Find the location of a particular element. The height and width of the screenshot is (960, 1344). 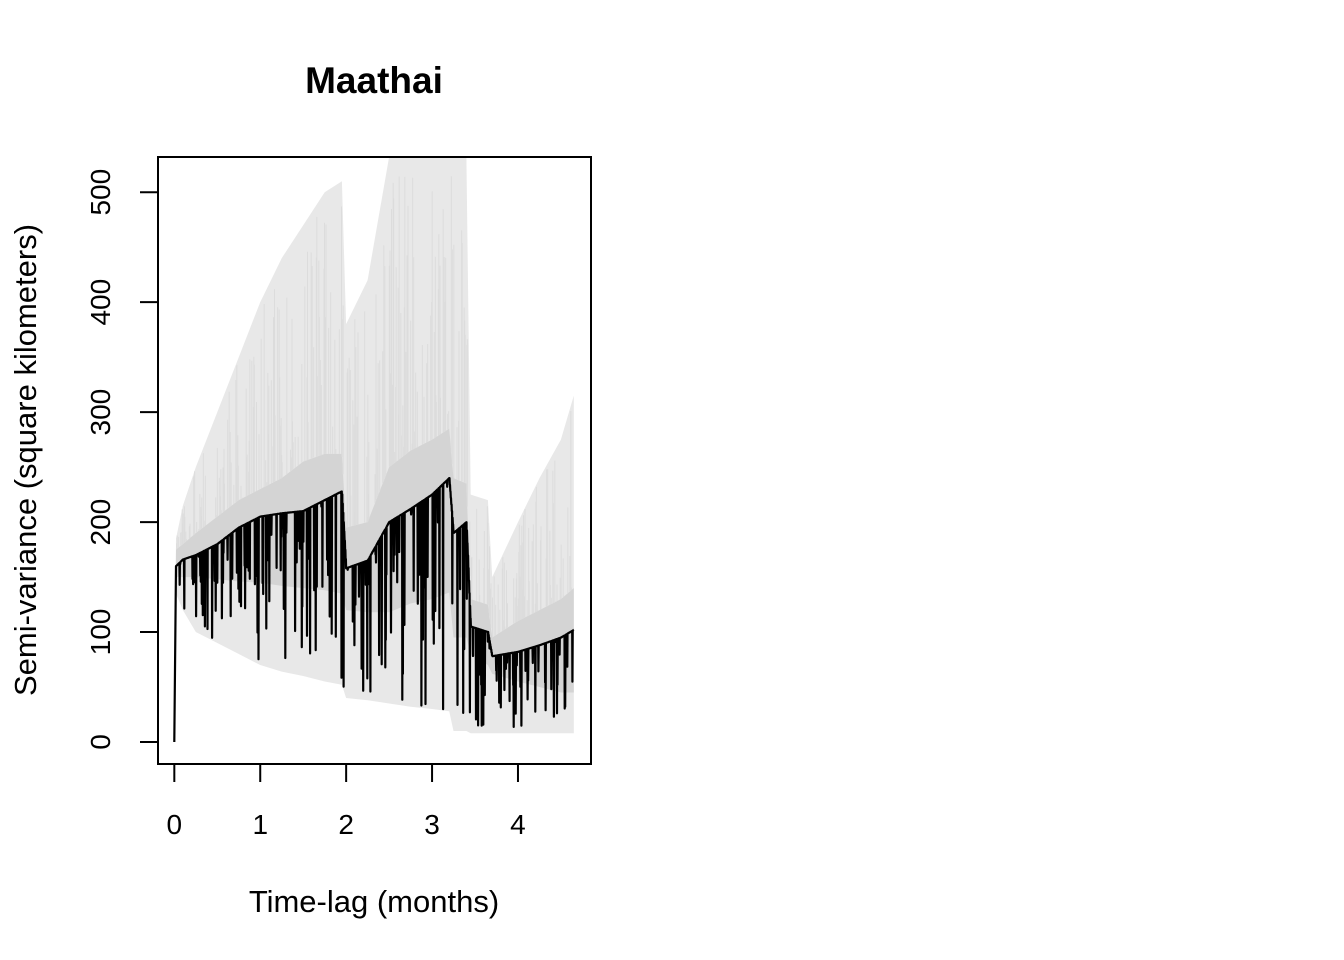

y-axis-label: Semi-variance (square kilometers) is located at coordinates (25, 460).